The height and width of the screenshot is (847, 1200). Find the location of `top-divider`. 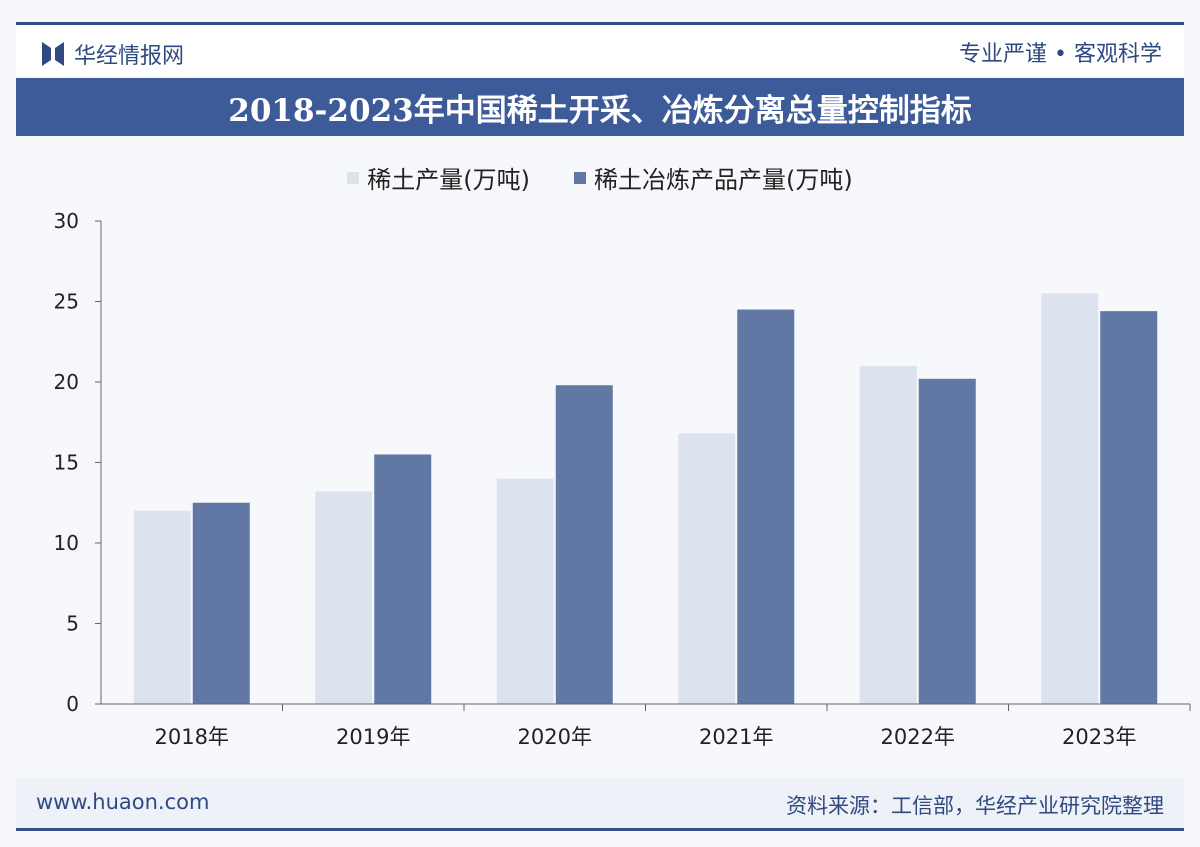

top-divider is located at coordinates (600, 23).